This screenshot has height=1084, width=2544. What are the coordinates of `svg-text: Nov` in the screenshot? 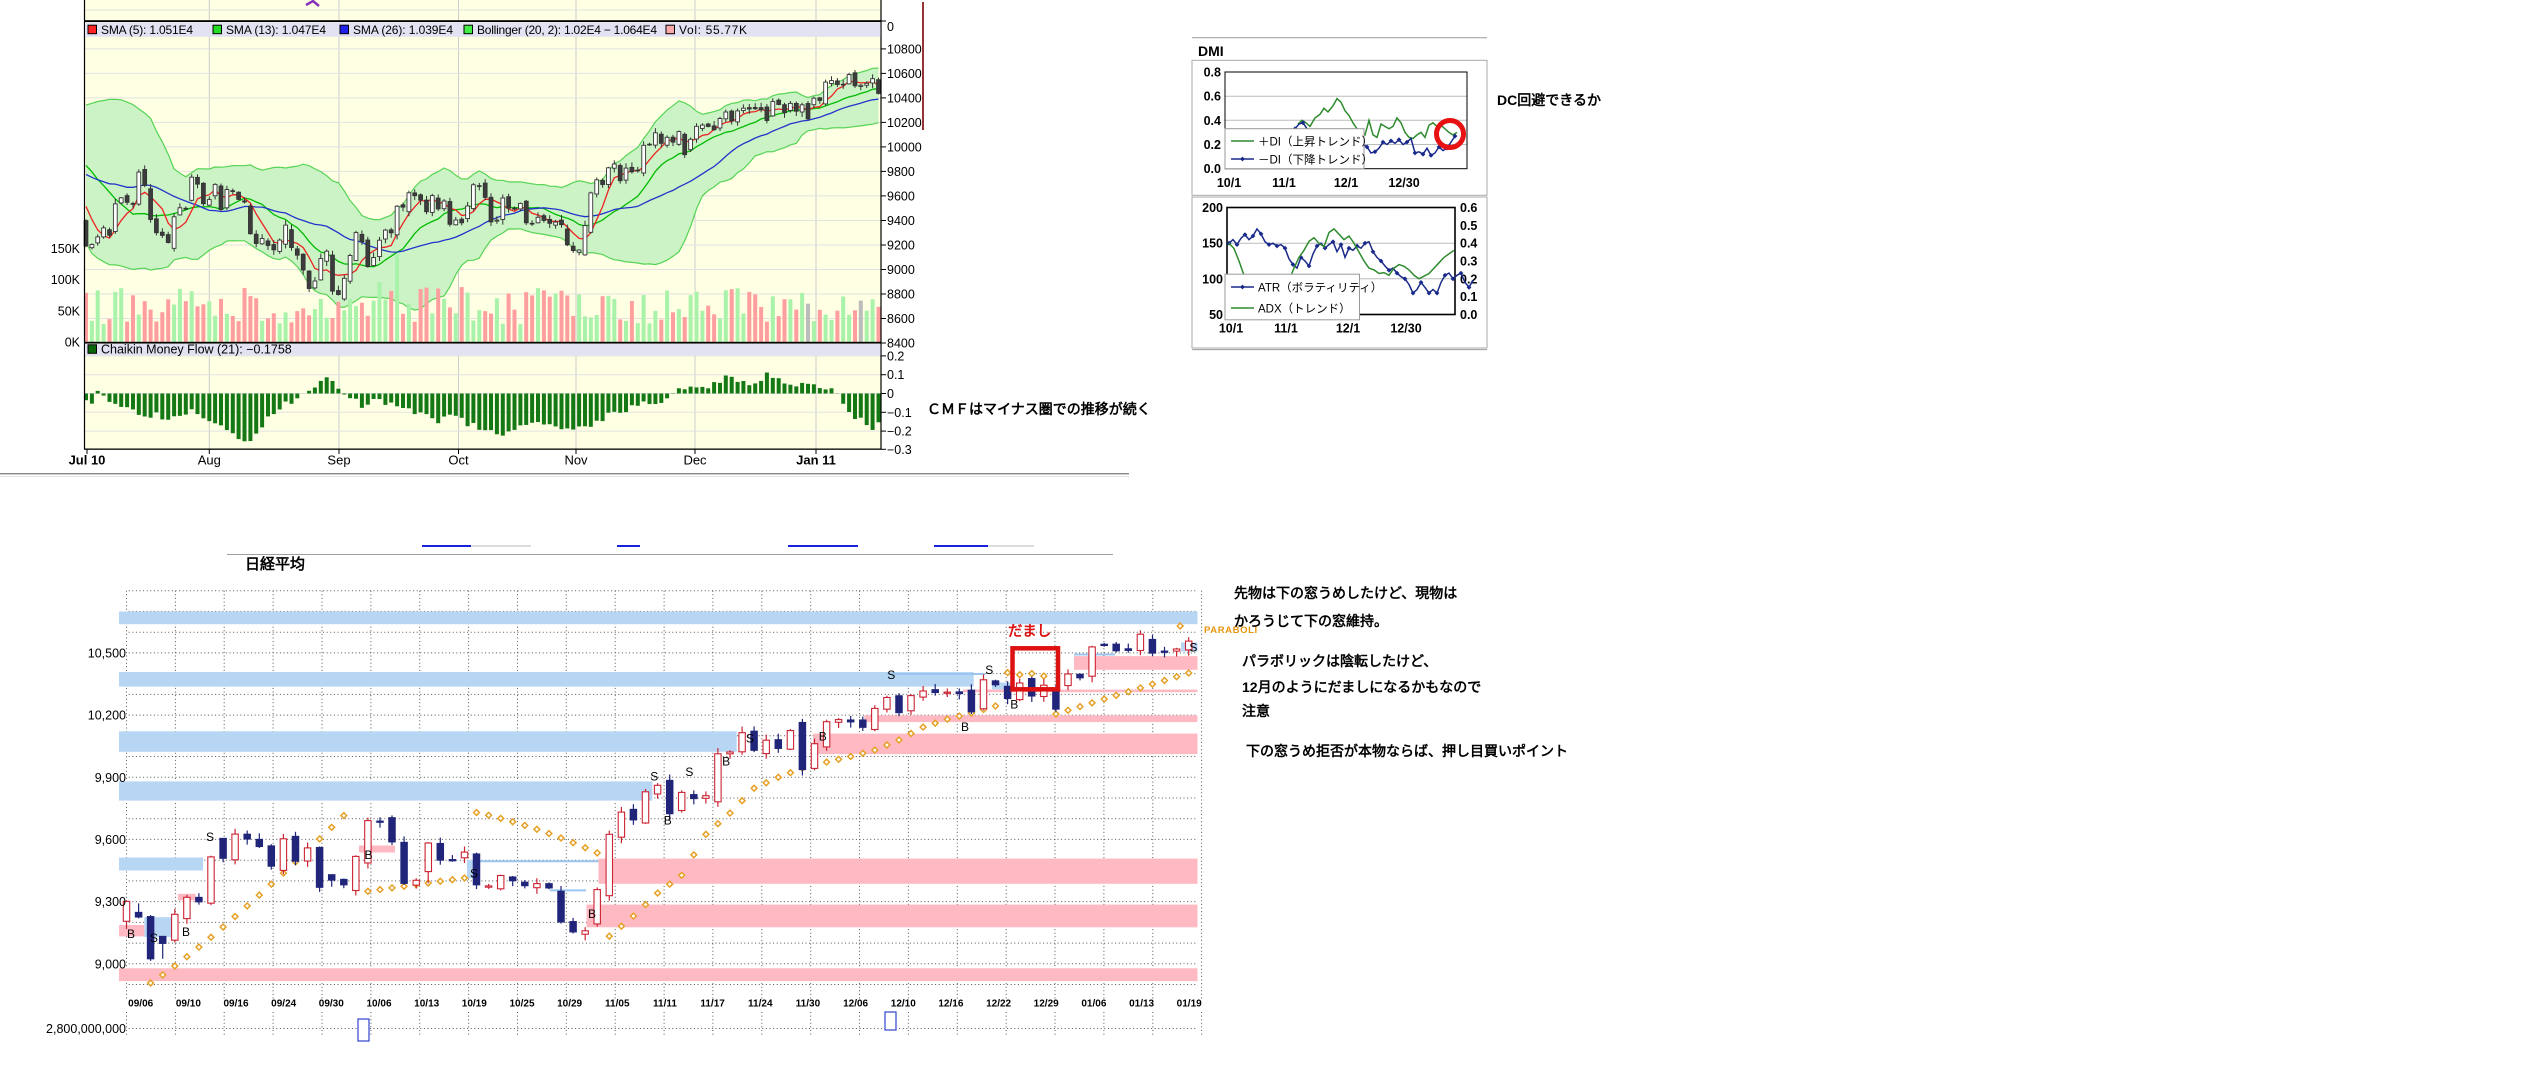 It's located at (576, 460).